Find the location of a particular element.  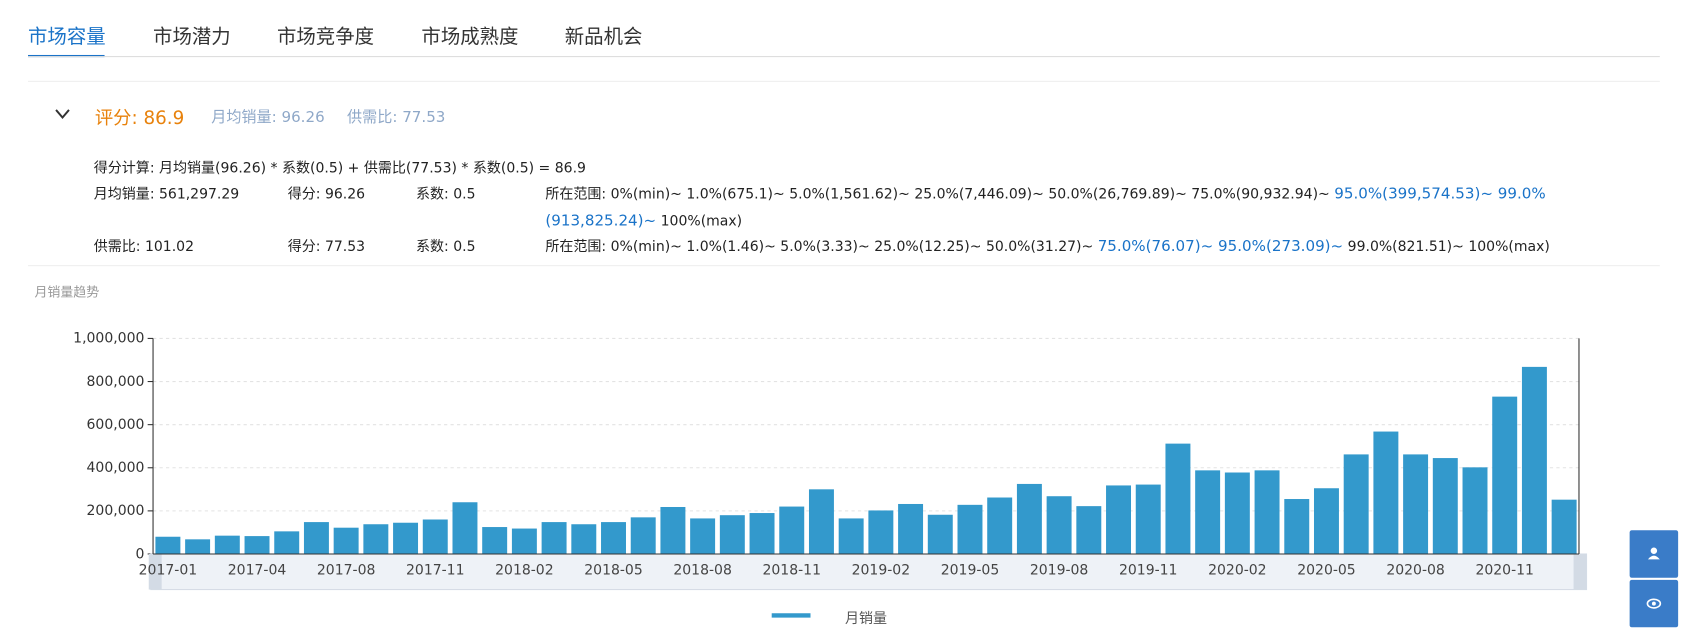

x-tick-label: 2020-02 is located at coordinates (1237, 570).